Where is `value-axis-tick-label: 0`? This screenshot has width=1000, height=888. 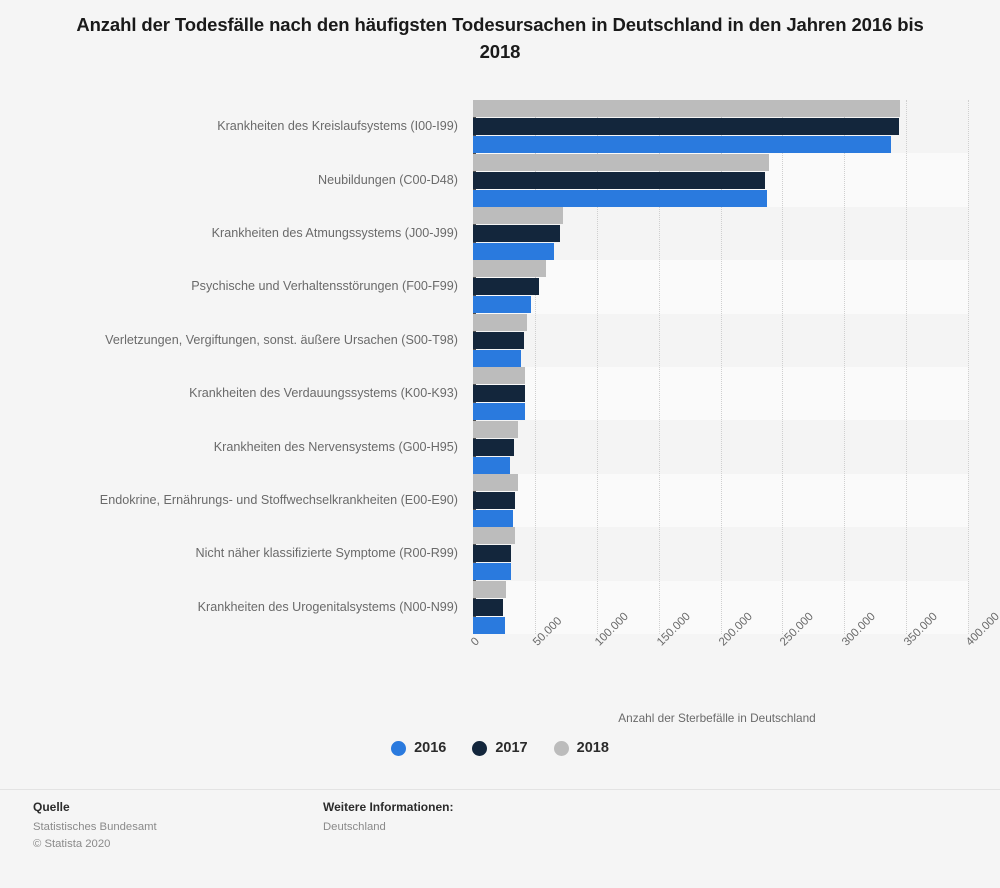 value-axis-tick-label: 0 is located at coordinates (476, 642).